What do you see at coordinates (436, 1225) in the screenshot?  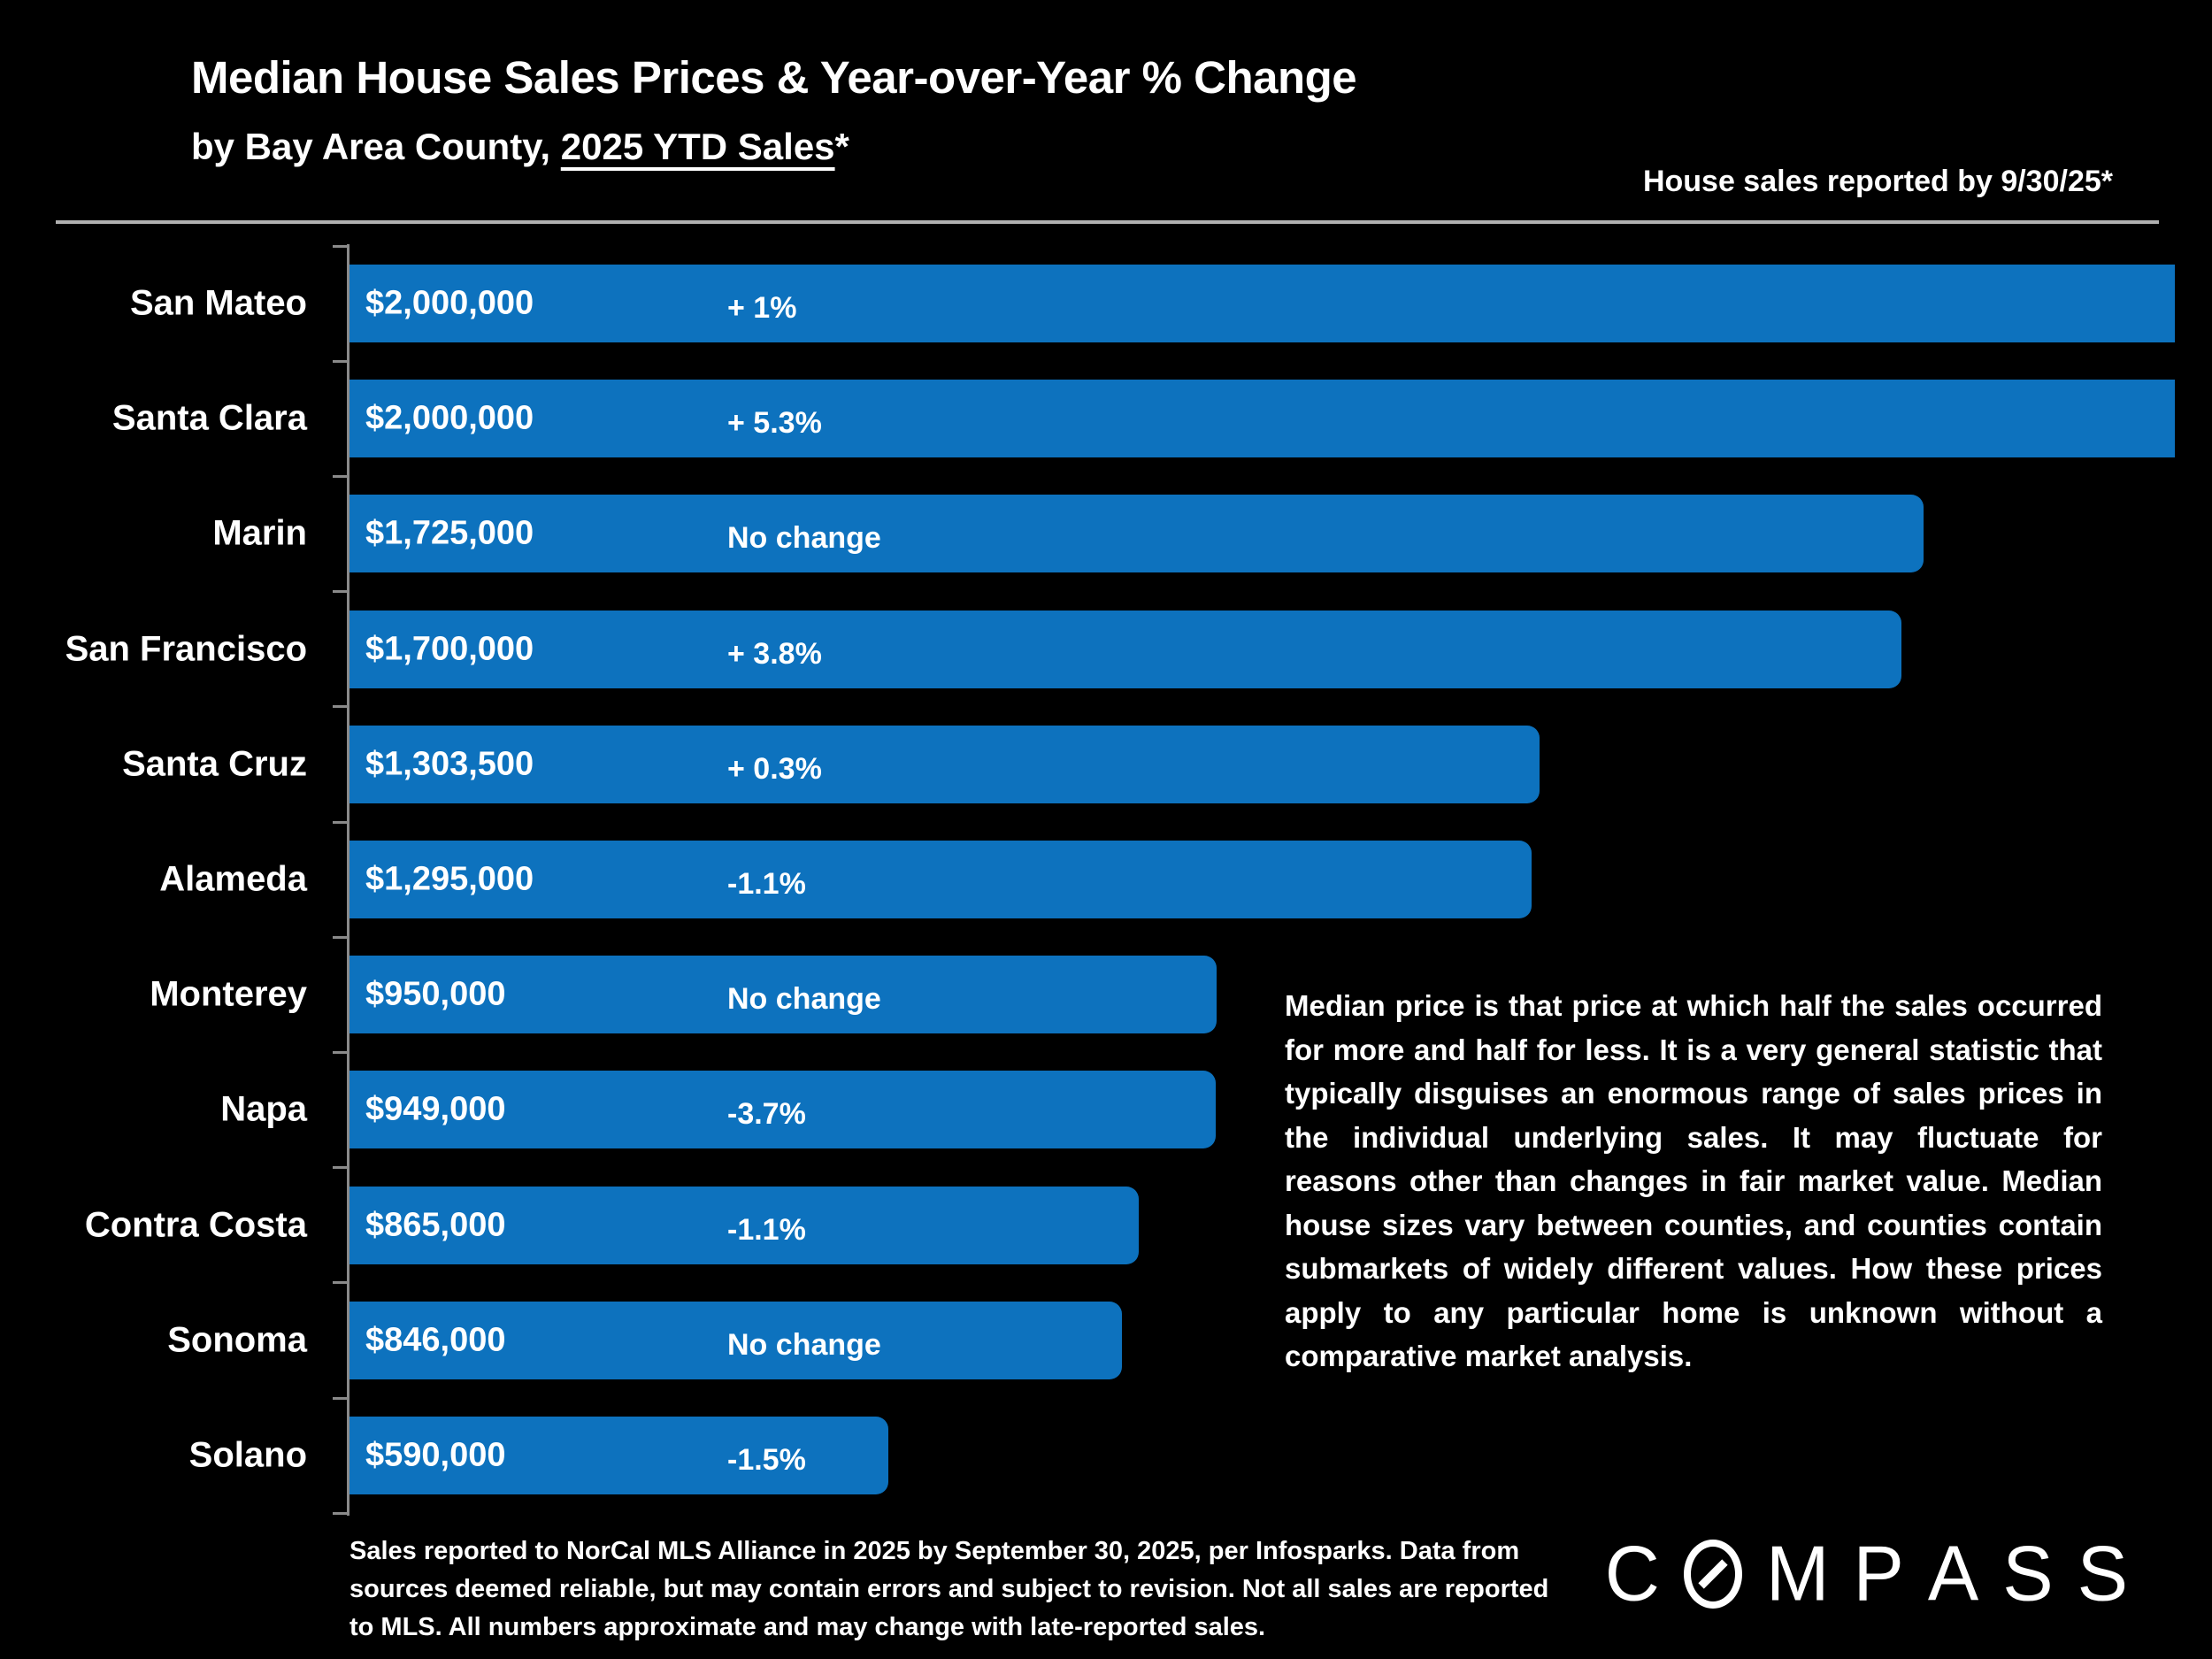 I see `price-label: $865,000` at bounding box center [436, 1225].